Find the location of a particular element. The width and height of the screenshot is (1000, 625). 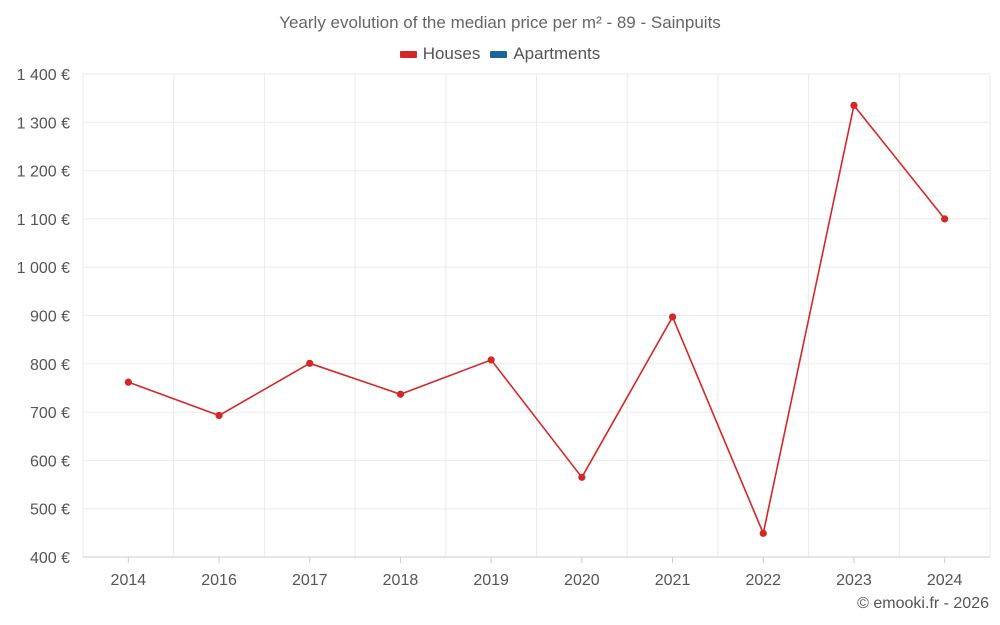

x-tick-label: 2017 is located at coordinates (310, 580).